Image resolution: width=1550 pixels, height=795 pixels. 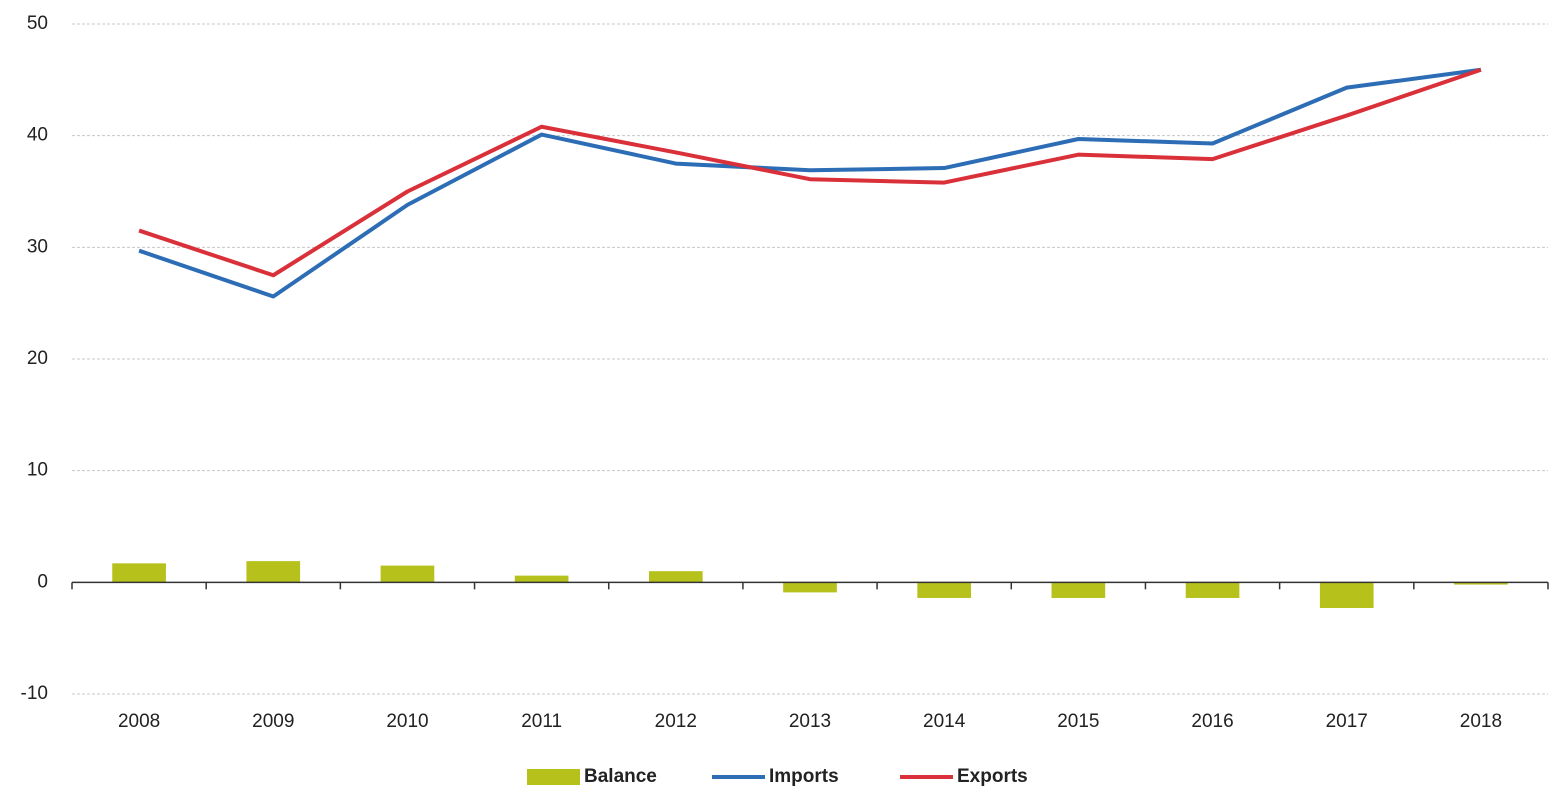 I want to click on x-tick-label: 2012, so click(x=676, y=721).